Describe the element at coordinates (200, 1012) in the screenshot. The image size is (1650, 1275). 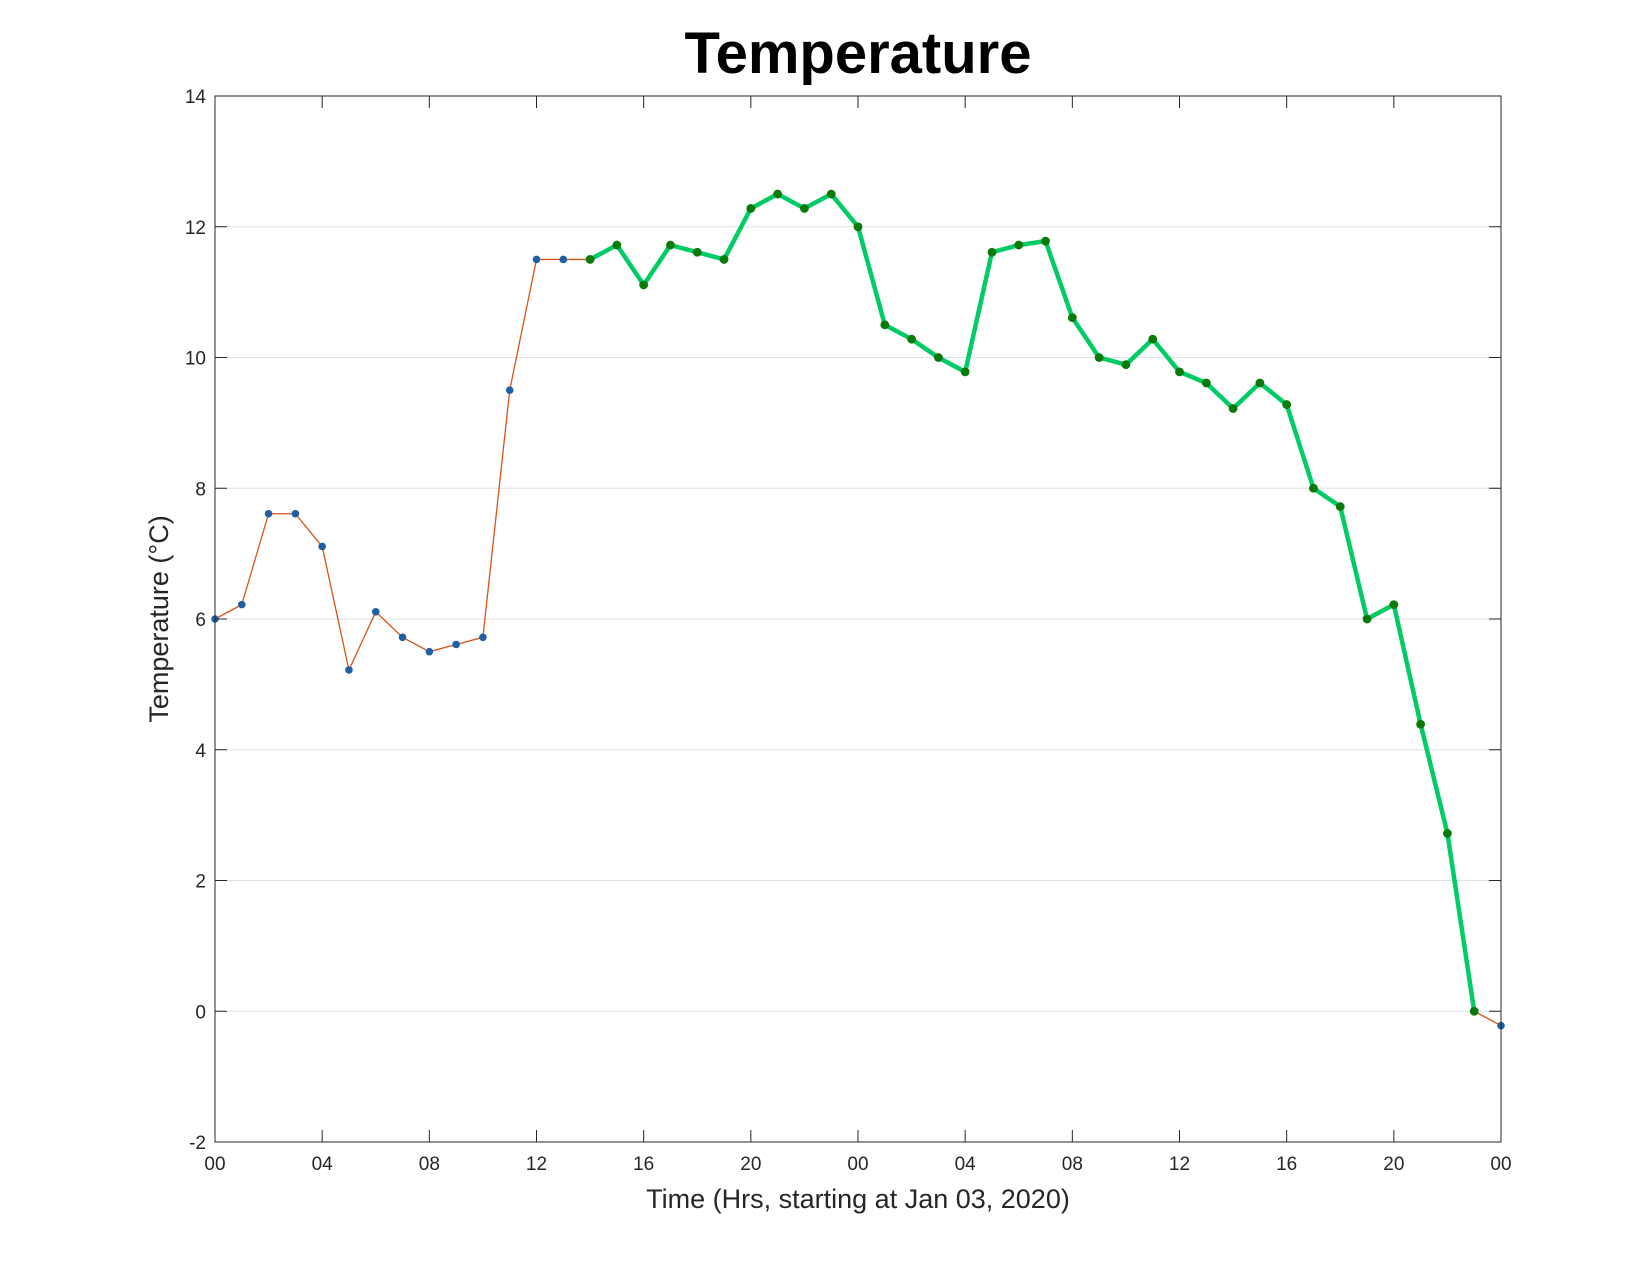
I see `y-tick-label: 0` at that location.